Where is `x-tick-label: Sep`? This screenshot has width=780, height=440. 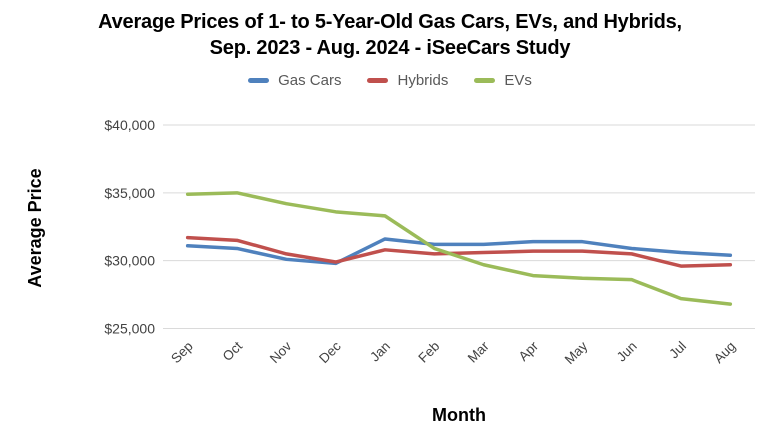
x-tick-label: Sep is located at coordinates (182, 353).